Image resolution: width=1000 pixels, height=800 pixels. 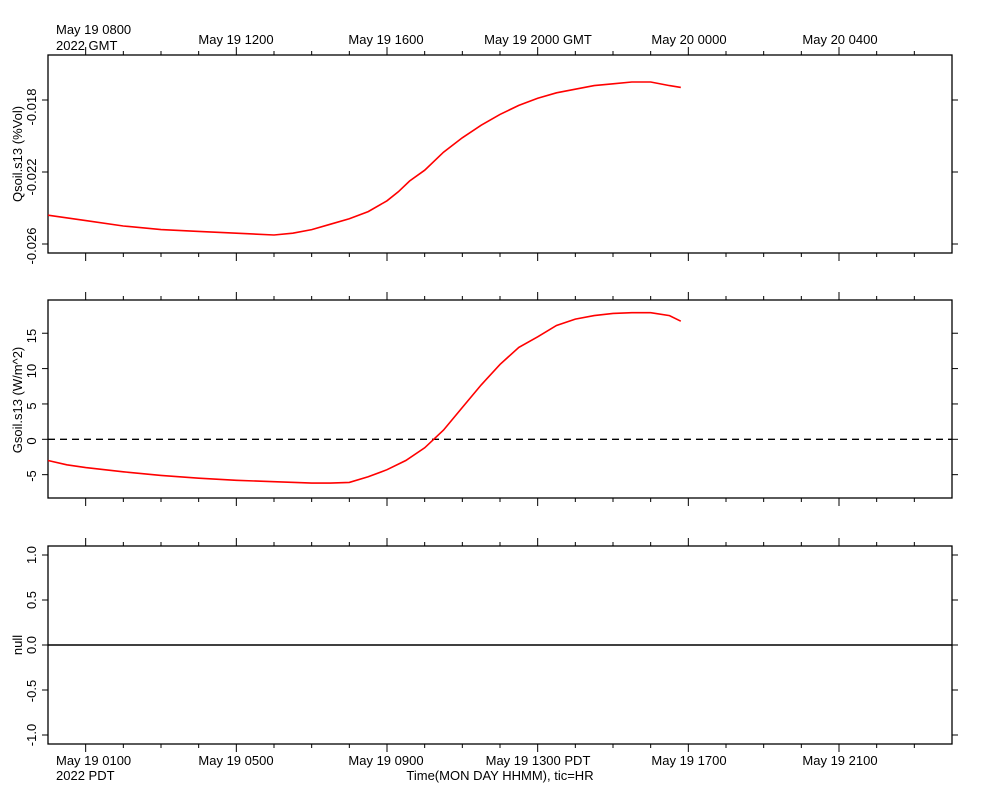 I want to click on gmt-first-subline: 2022 GMT, so click(x=86, y=45).